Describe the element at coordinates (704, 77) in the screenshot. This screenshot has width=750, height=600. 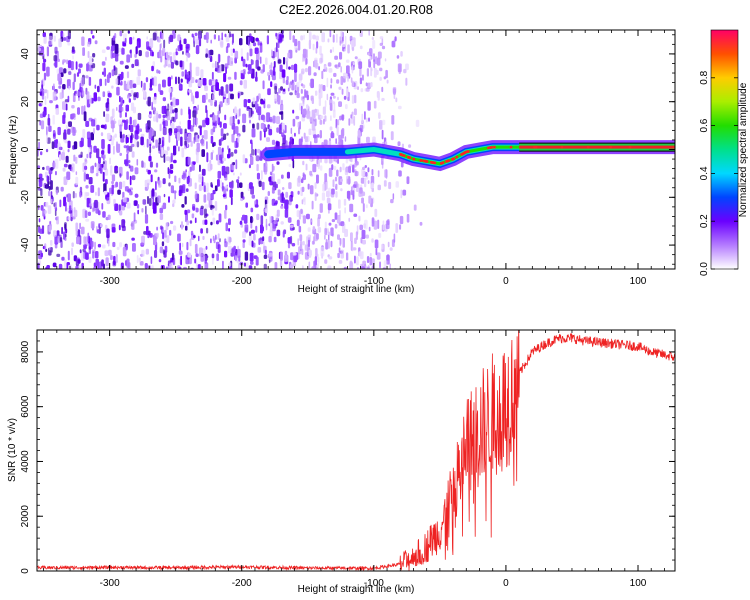
I see `colorbar-tick-label: 0.8` at that location.